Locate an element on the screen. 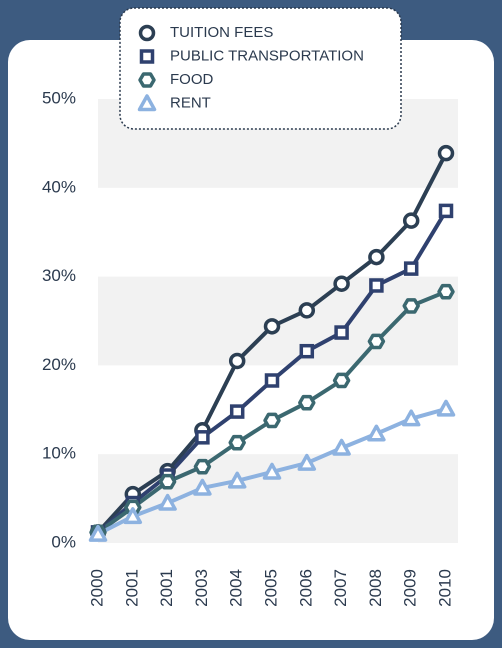  x-tick-label: 2009 is located at coordinates (410, 588).